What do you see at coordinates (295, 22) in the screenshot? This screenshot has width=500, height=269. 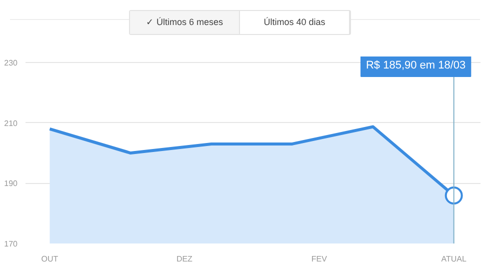 I see `text: Últimos 40 dias` at bounding box center [295, 22].